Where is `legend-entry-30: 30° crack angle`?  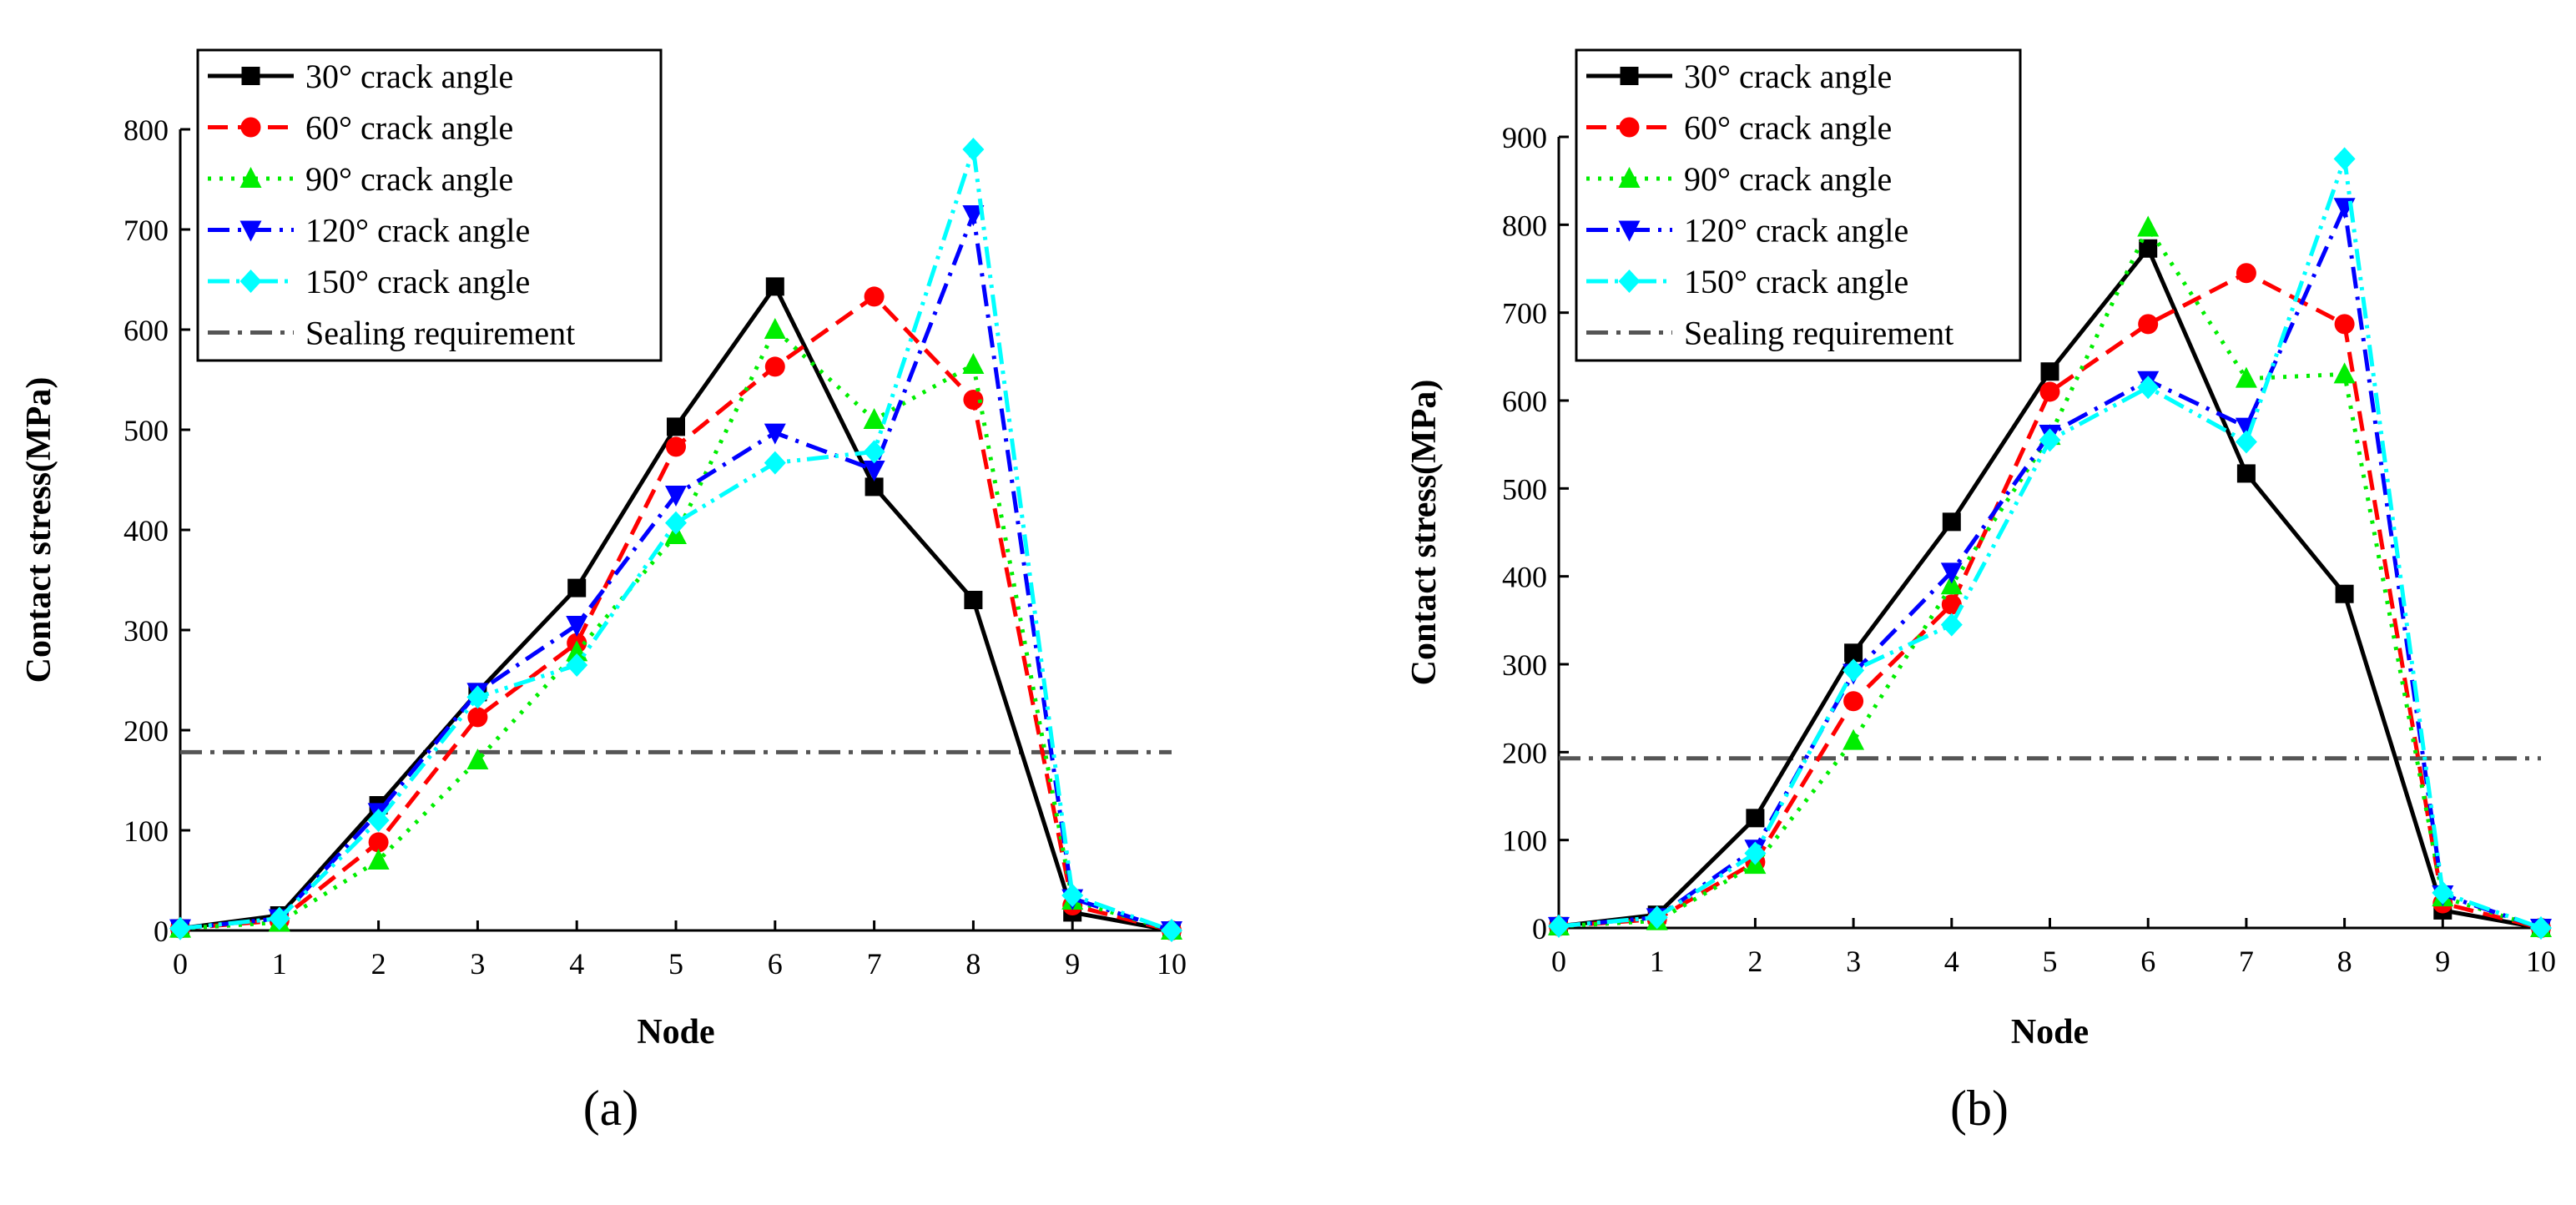
legend-entry-30: 30° crack angle is located at coordinates (1739, 76).